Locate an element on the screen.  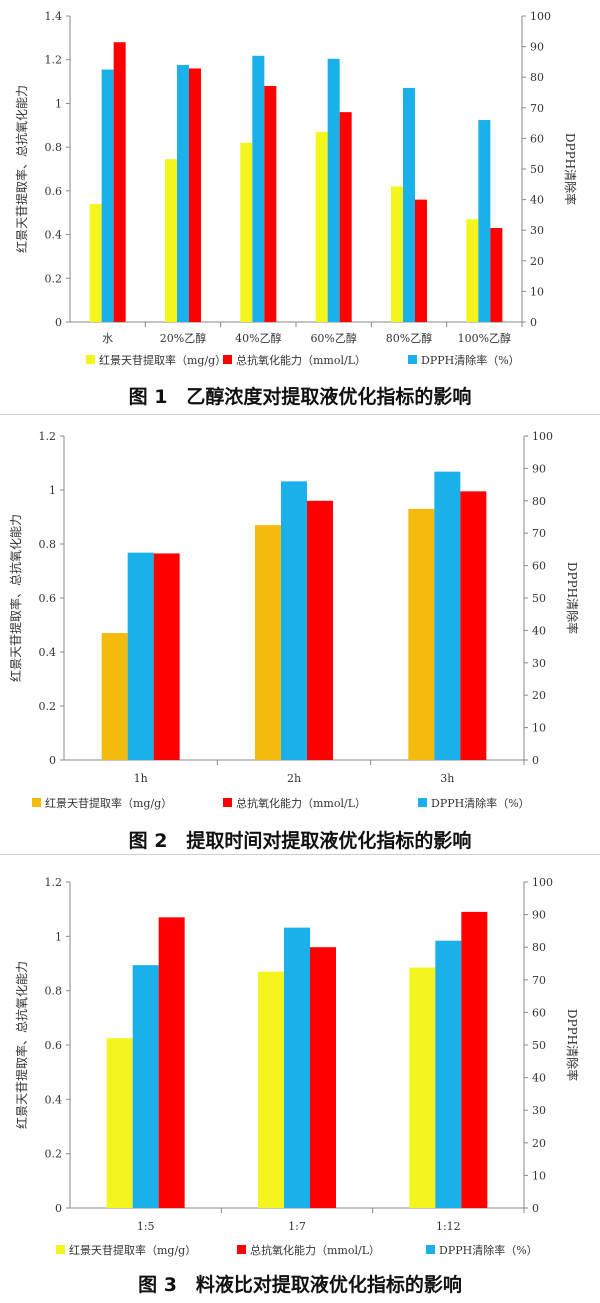
x-tick-label: 3h is located at coordinates (447, 778).